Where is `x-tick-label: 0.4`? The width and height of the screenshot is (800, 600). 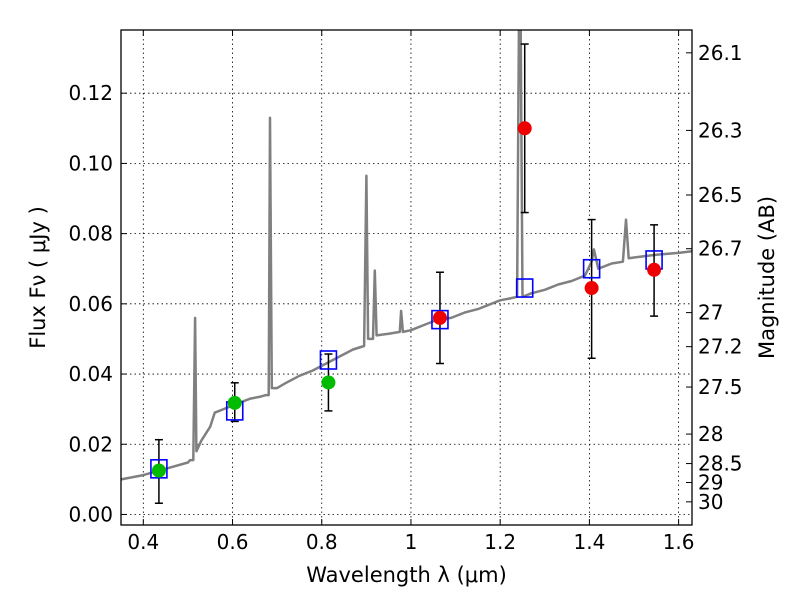 x-tick-label: 0.4 is located at coordinates (143, 542).